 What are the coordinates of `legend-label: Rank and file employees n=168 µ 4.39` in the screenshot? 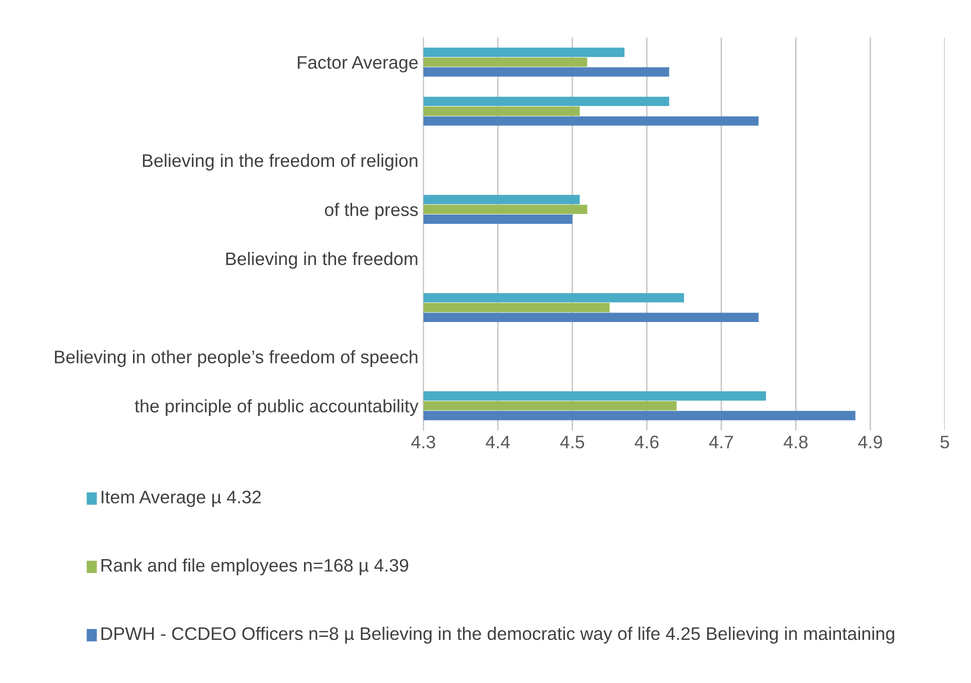 It's located at (254, 567).